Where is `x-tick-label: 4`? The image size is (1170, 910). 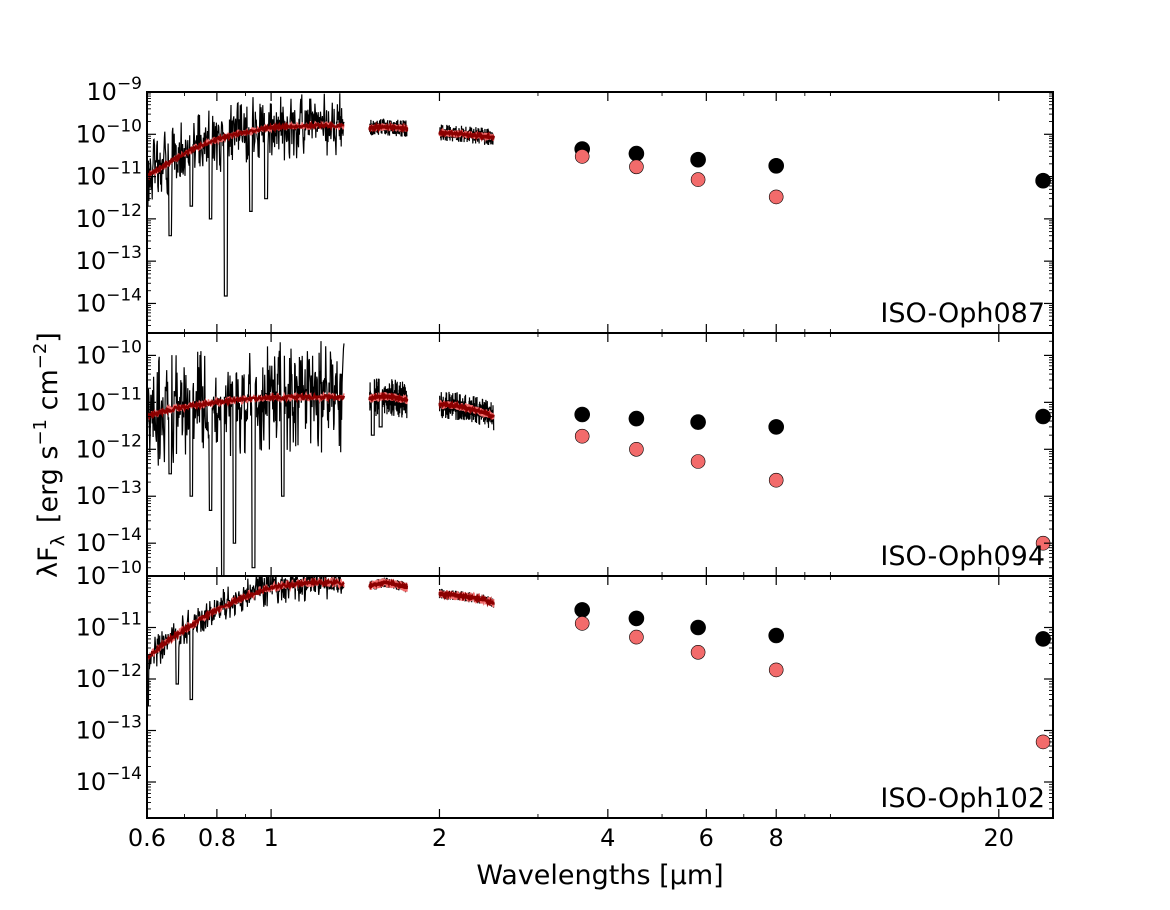 x-tick-label: 4 is located at coordinates (607, 838).